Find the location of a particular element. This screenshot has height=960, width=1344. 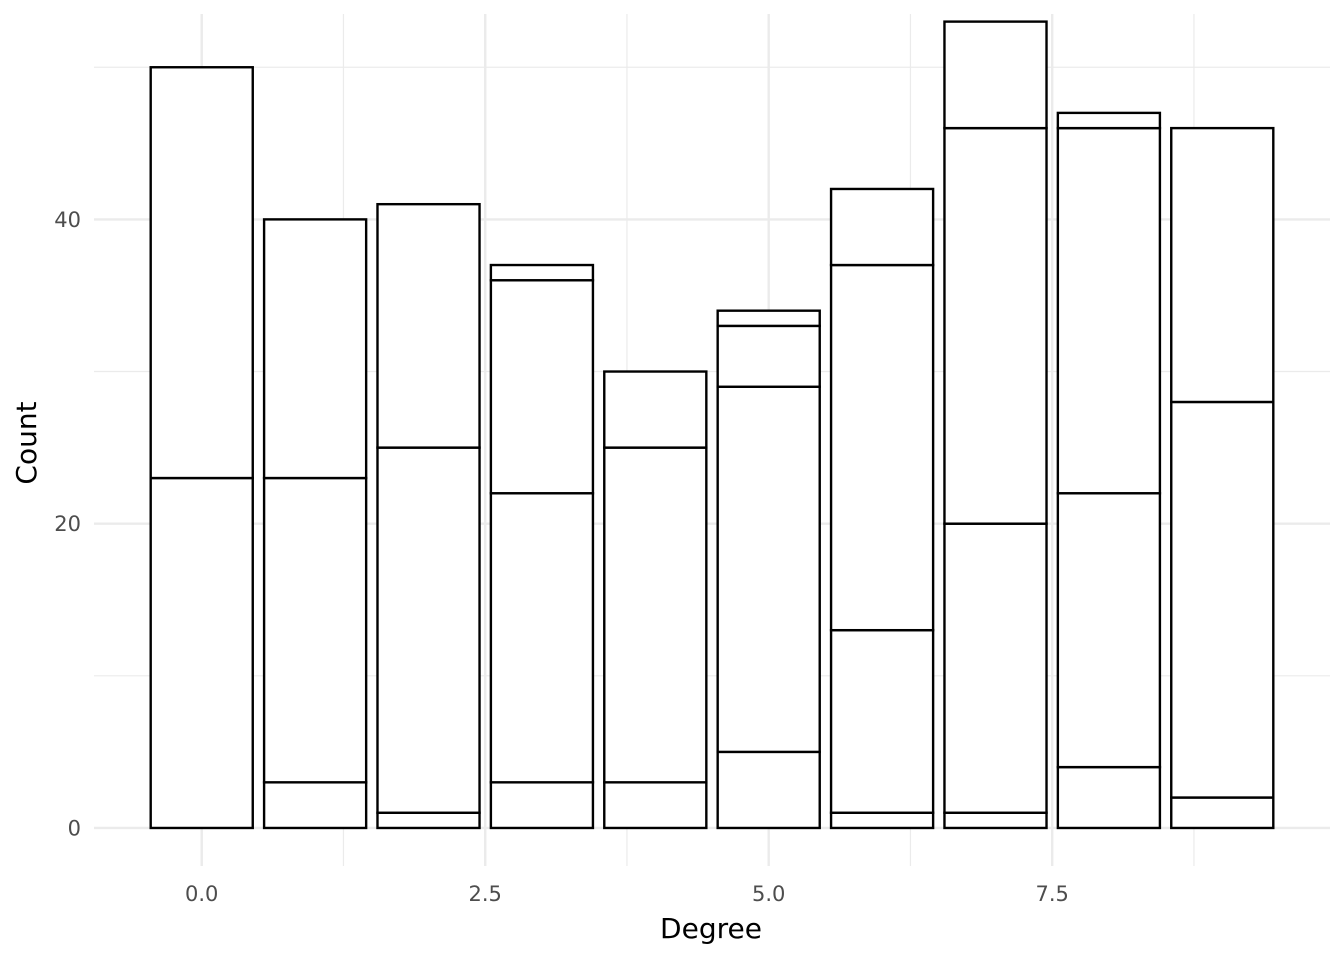

y-tick-labels: 0 20 40 is located at coordinates (67, 524).